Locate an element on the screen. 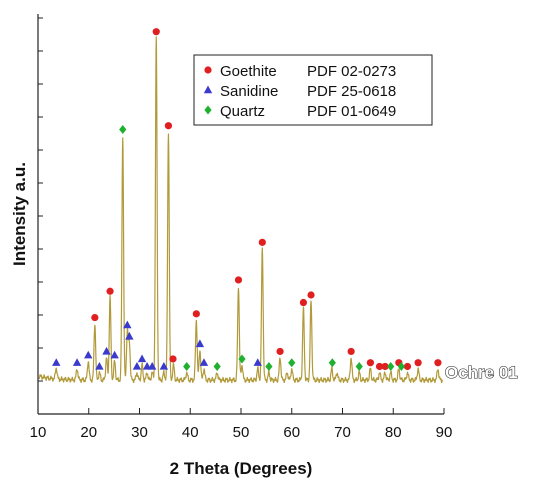 The image size is (550, 486). legend-phase-name: Goethite is located at coordinates (248, 71).